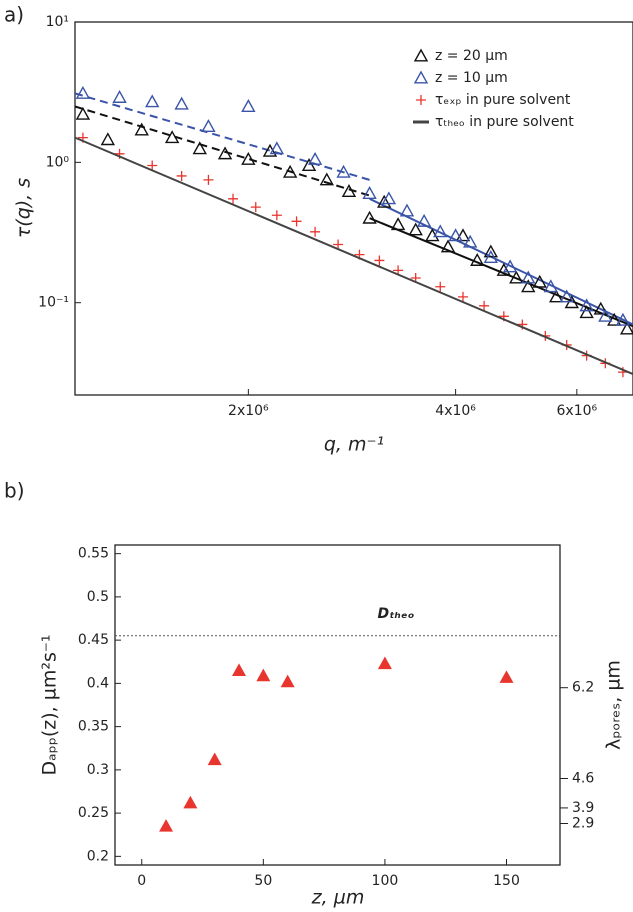  Describe the element at coordinates (93, 640) in the screenshot. I see `y-tick-label: 0.45` at that location.